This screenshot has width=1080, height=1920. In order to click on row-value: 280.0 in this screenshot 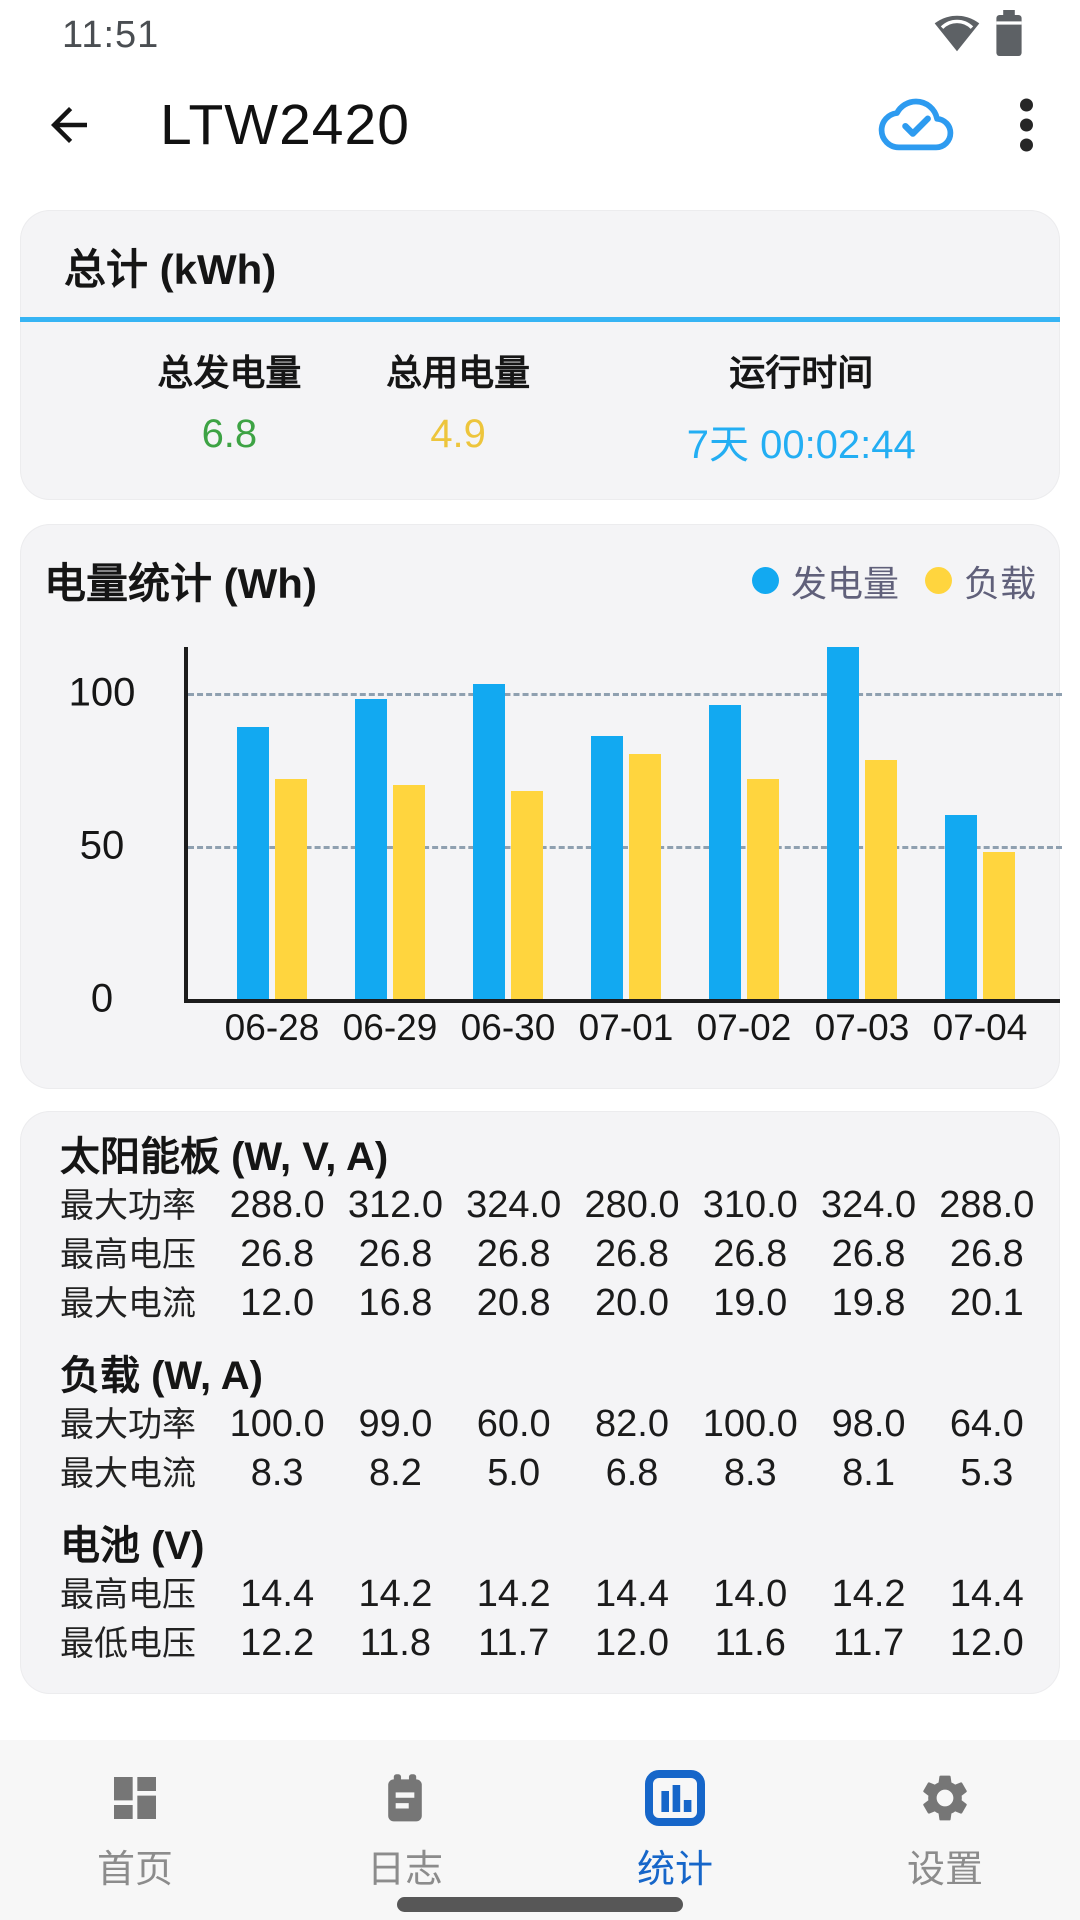, I will do `click(632, 1205)`.